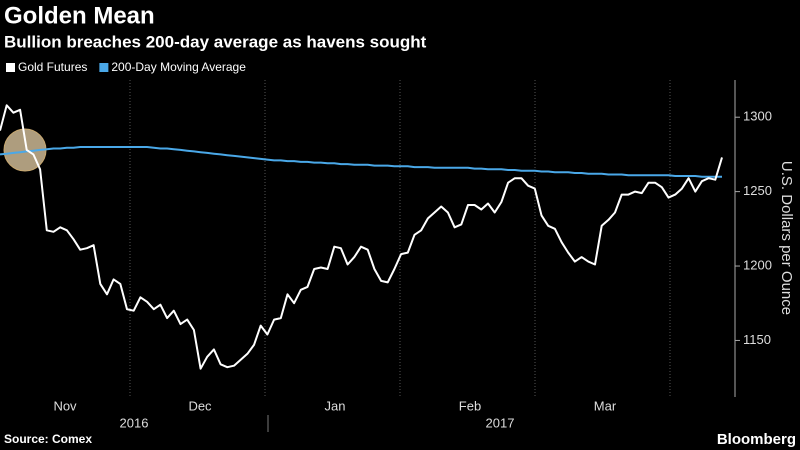 The width and height of the screenshot is (800, 450). What do you see at coordinates (756, 439) in the screenshot?
I see `brand: Bloomberg` at bounding box center [756, 439].